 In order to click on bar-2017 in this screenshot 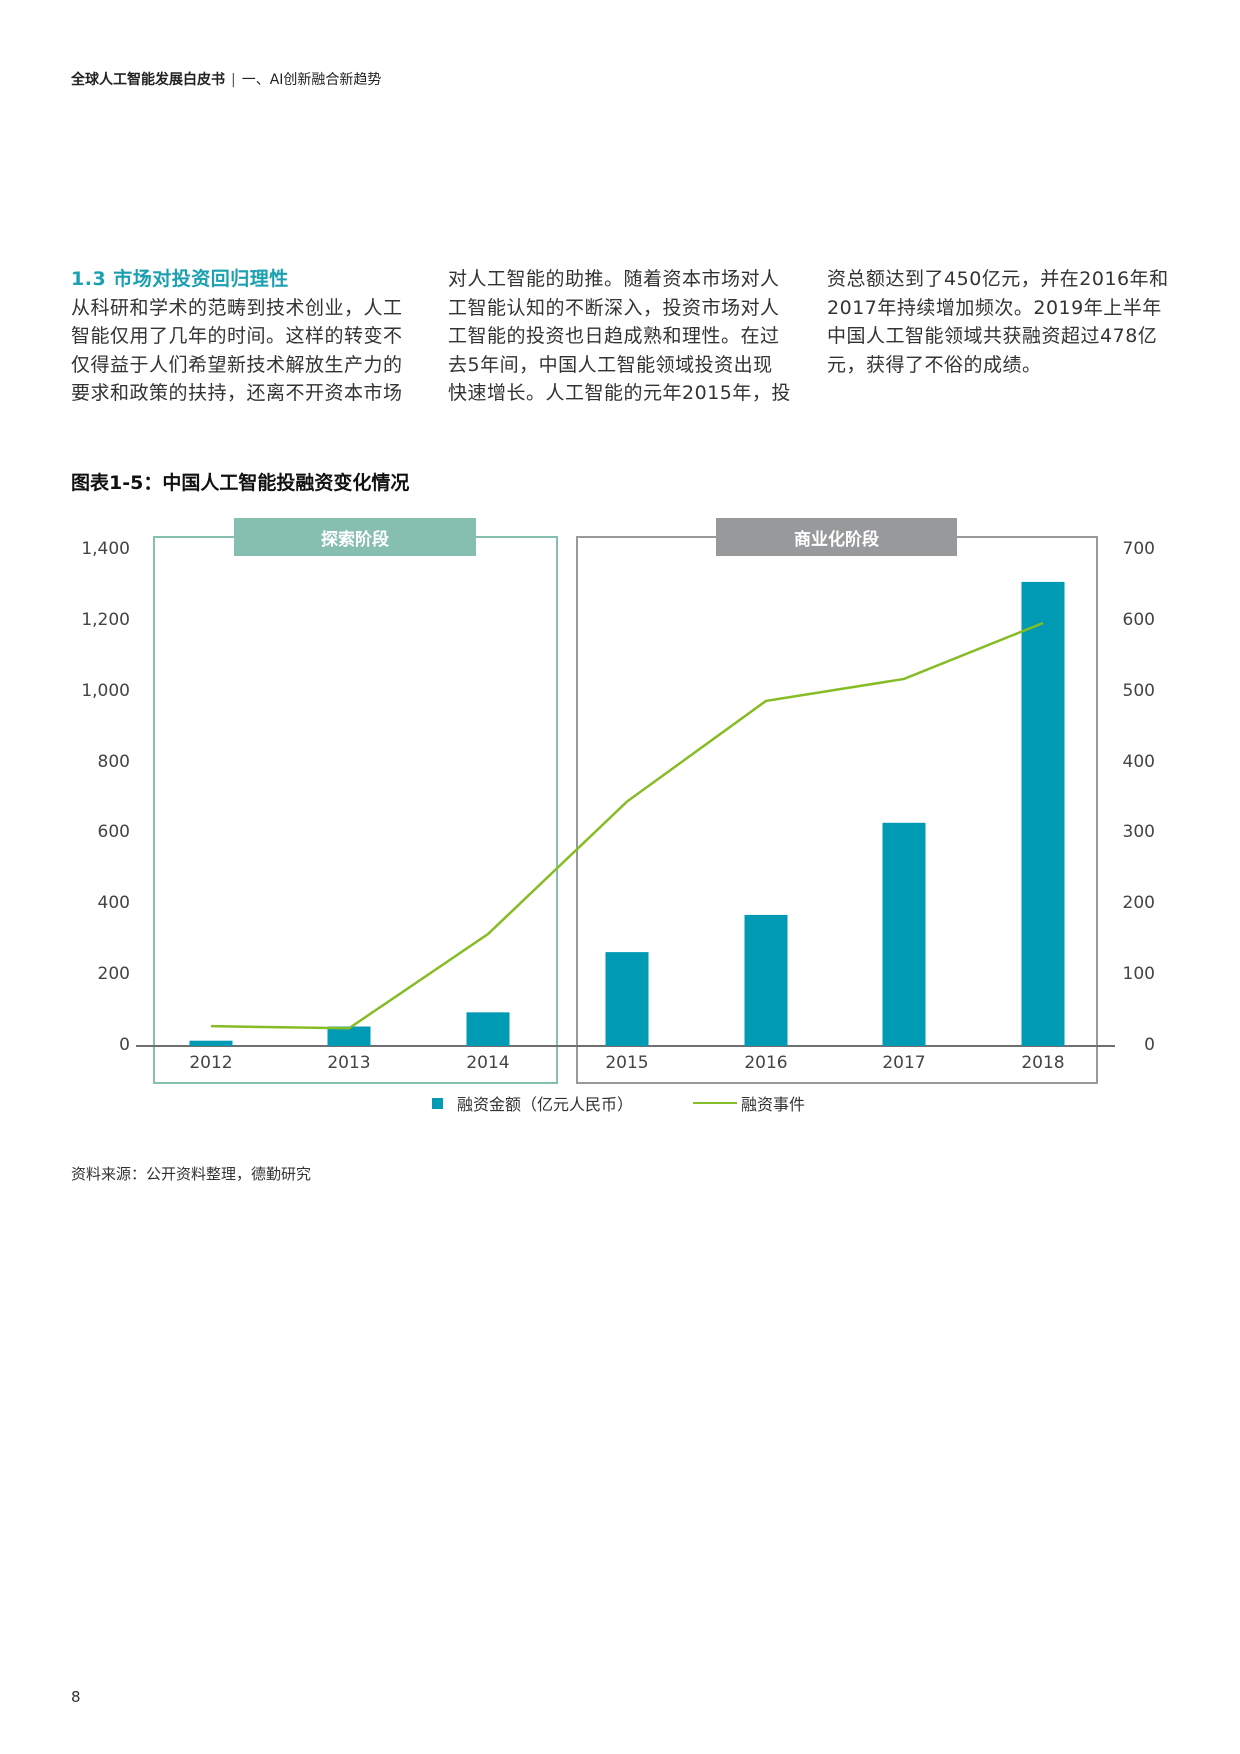, I will do `click(904, 934)`.